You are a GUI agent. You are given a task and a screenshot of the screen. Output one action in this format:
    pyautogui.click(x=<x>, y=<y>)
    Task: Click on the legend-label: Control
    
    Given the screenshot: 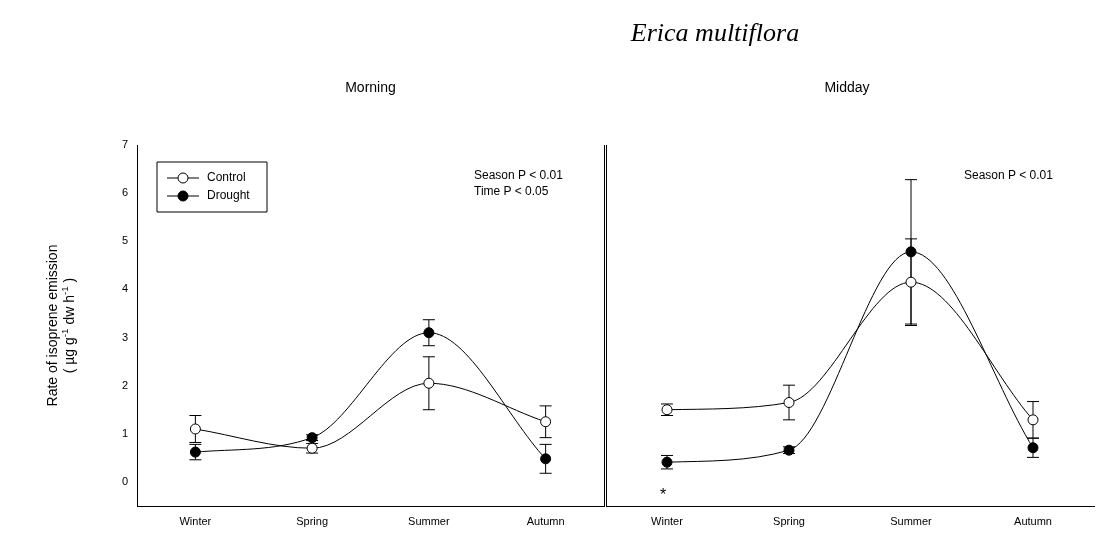 What is the action you would take?
    pyautogui.click(x=226, y=177)
    